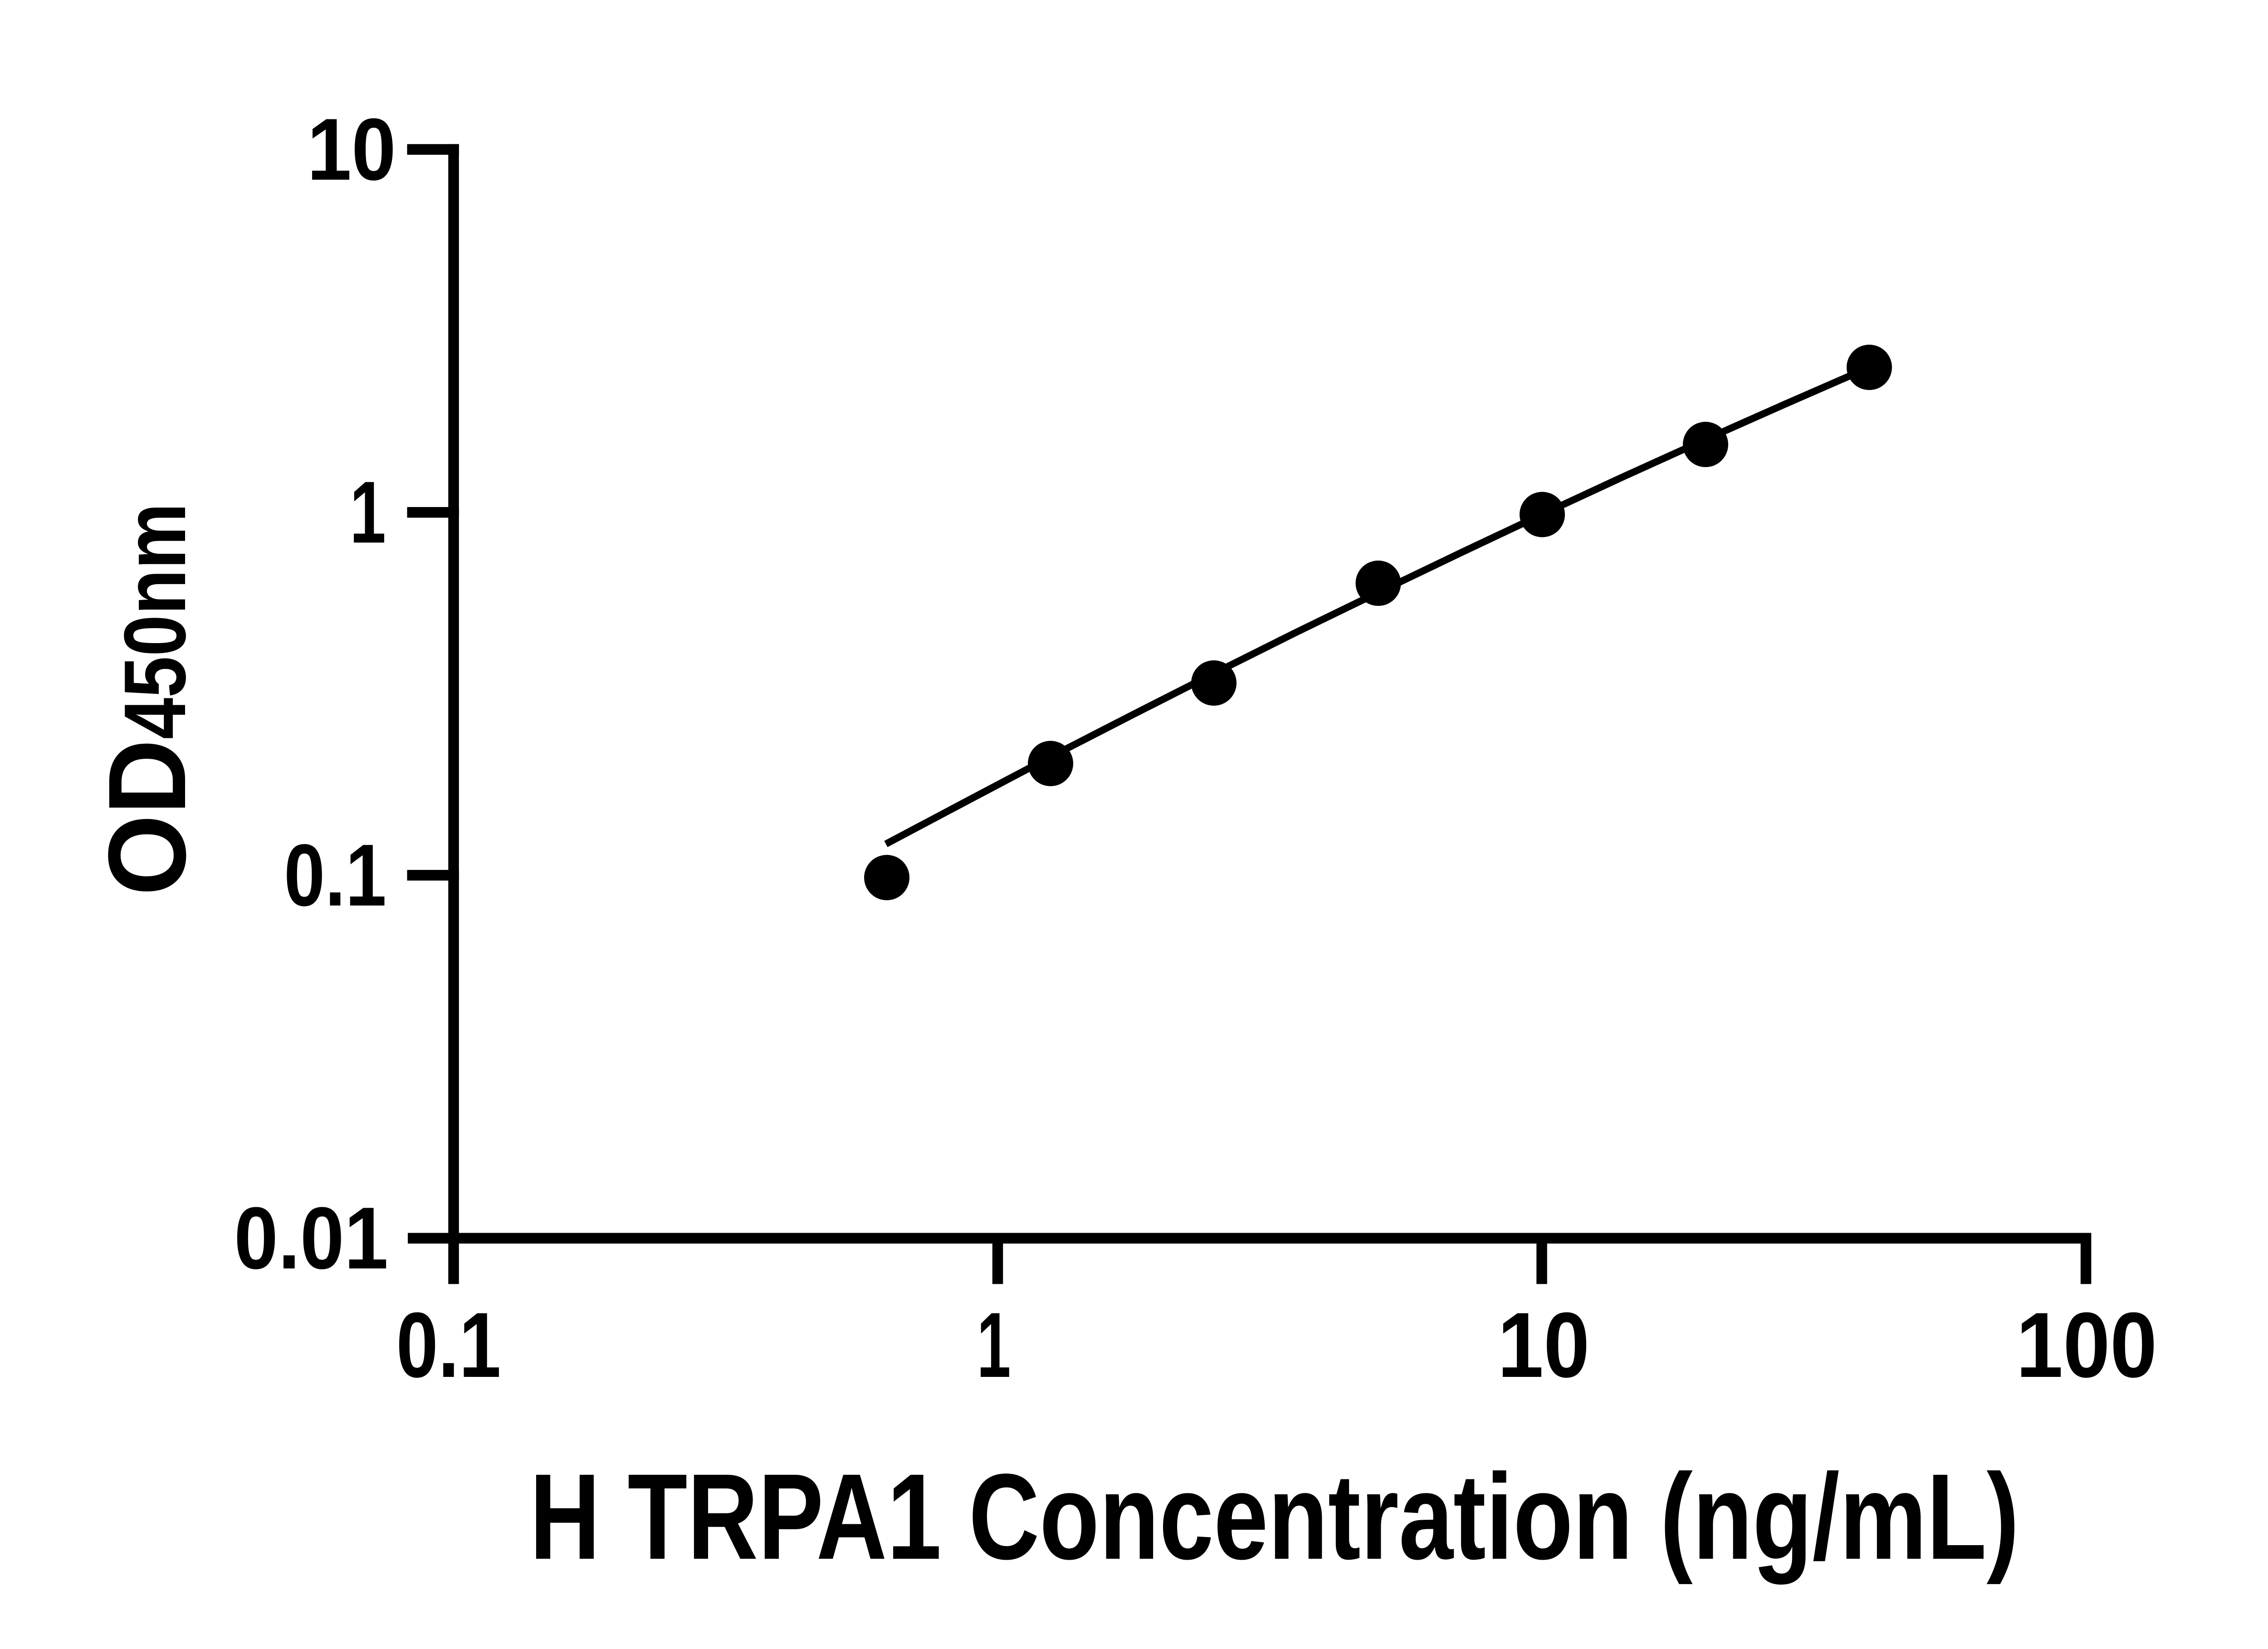 The width and height of the screenshot is (2268, 1649). I want to click on svg-text: 100, so click(2086, 1345).